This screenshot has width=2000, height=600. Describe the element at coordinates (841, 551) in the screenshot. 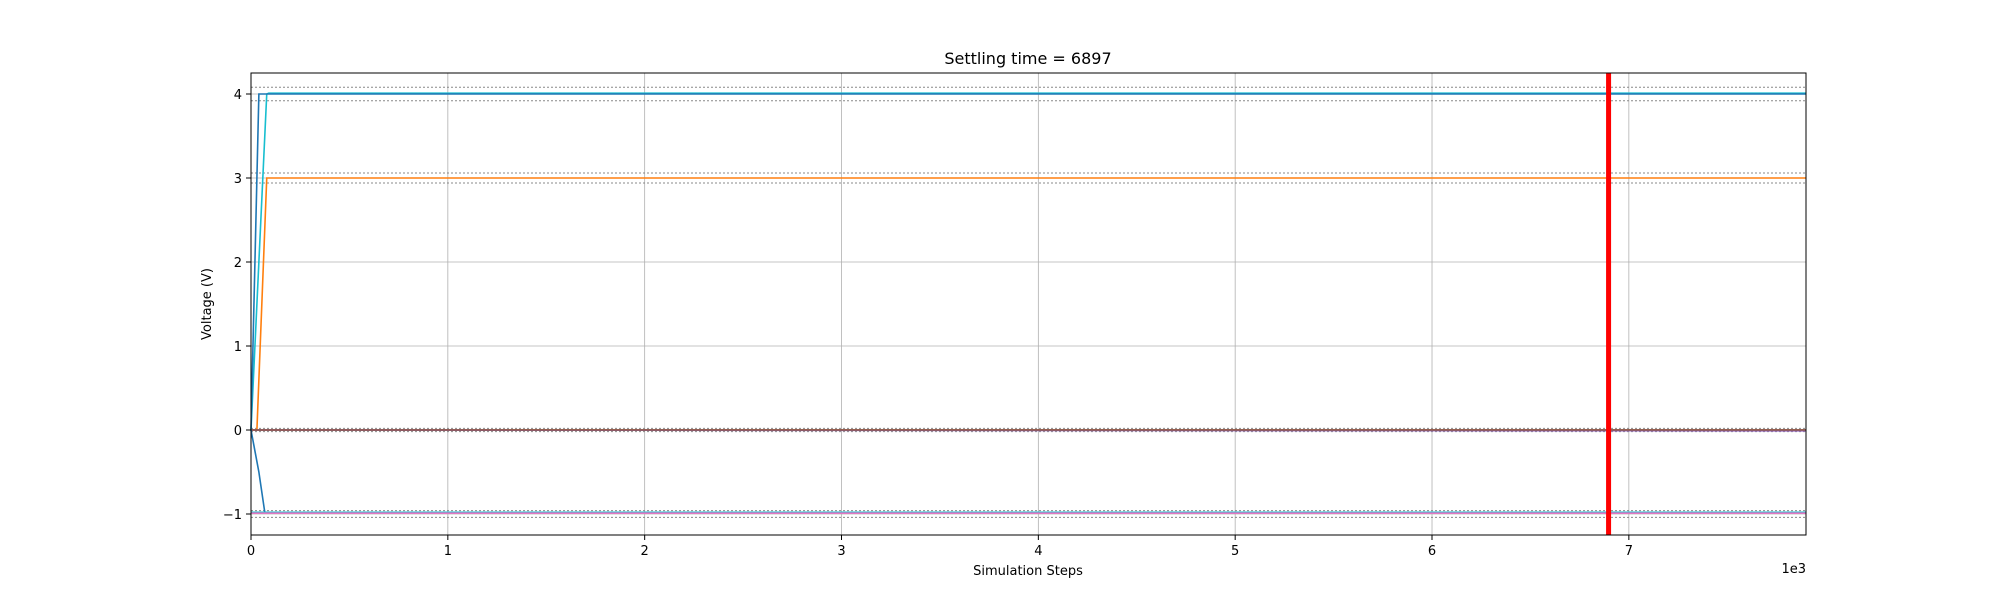

I see `x-tick-label: 3` at that location.